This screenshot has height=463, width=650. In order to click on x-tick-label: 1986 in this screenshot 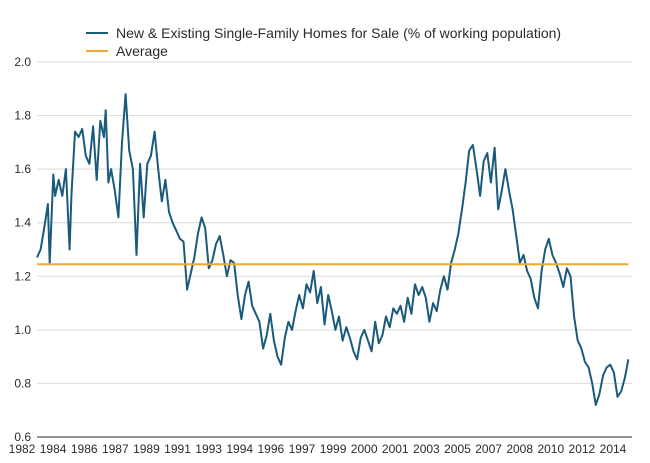, I will do `click(84, 449)`.